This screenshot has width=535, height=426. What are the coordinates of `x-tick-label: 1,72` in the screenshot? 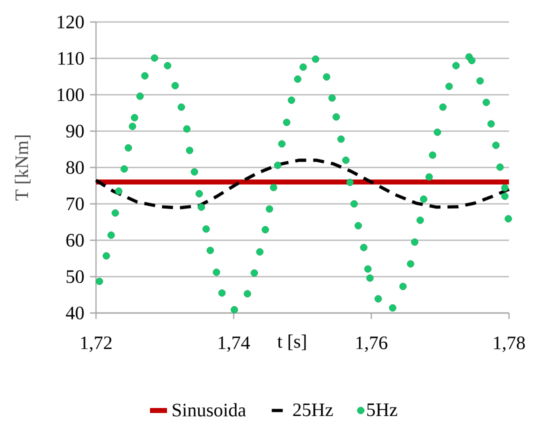 It's located at (96, 344).